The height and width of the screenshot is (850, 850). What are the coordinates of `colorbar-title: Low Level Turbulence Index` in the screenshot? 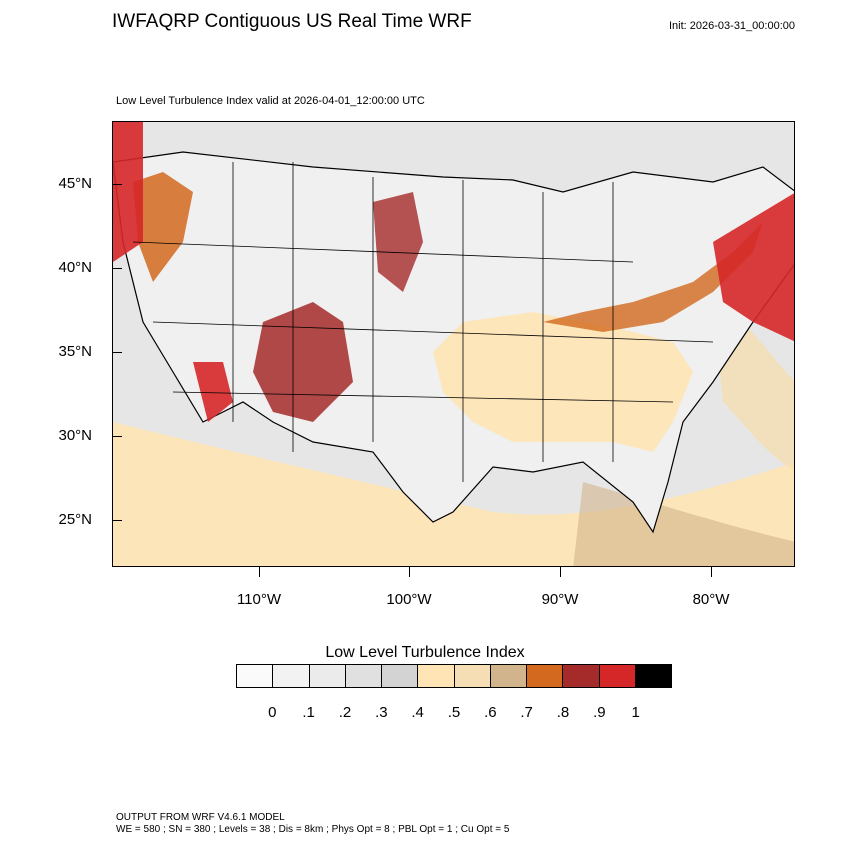 It's located at (425, 652).